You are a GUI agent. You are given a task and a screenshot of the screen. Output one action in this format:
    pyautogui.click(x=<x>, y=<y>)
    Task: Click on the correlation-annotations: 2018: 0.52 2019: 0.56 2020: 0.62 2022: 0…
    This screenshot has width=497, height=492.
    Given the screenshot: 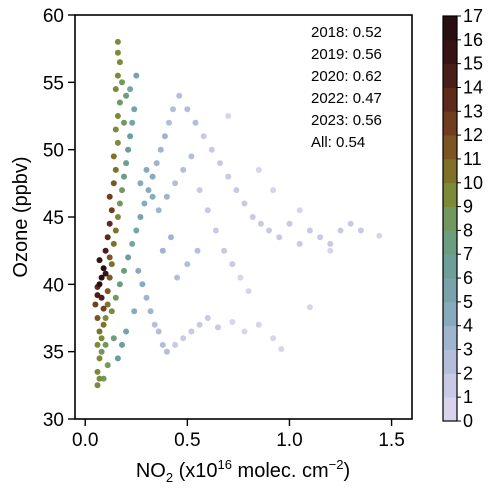 What is the action you would take?
    pyautogui.click(x=346, y=87)
    